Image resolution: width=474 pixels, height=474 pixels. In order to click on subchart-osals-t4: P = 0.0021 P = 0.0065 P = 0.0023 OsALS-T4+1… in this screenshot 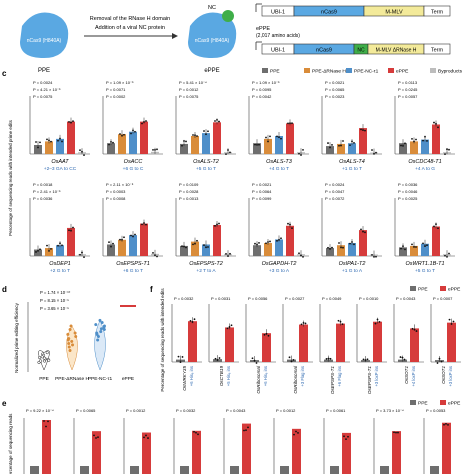, I will do `click(351, 126)`.